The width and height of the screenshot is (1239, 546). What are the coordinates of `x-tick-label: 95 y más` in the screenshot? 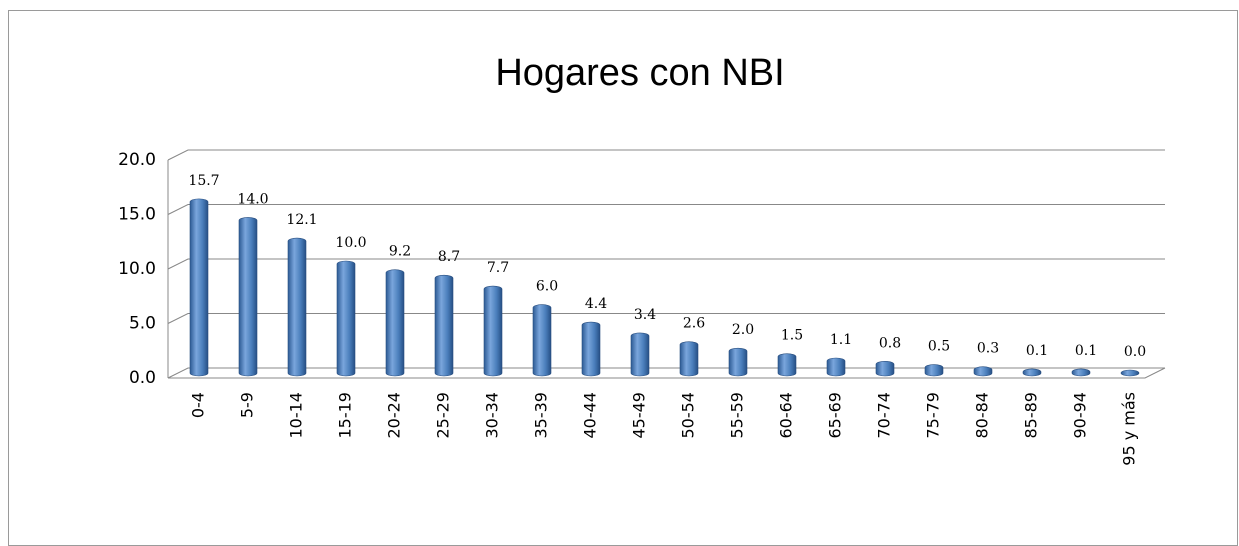 It's located at (1129, 429).